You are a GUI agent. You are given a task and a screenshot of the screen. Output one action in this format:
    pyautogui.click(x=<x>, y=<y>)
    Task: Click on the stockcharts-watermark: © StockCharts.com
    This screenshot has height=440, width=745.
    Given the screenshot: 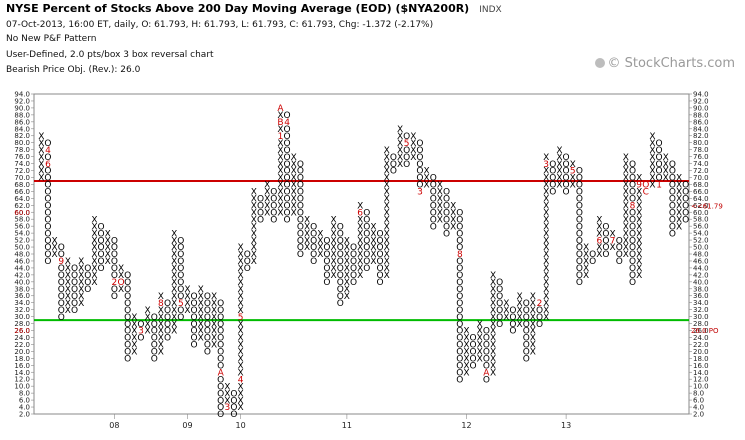 What is the action you would take?
    pyautogui.click(x=665, y=63)
    